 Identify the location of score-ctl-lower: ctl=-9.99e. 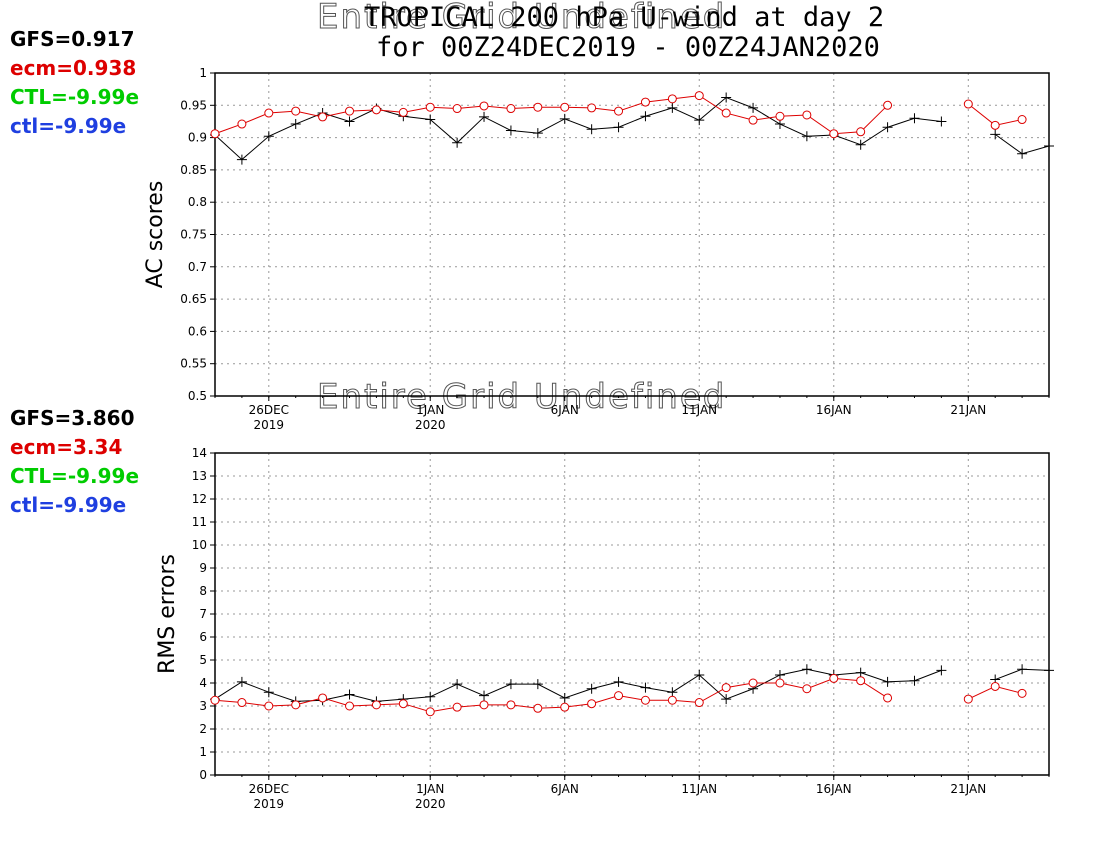
(68, 505).